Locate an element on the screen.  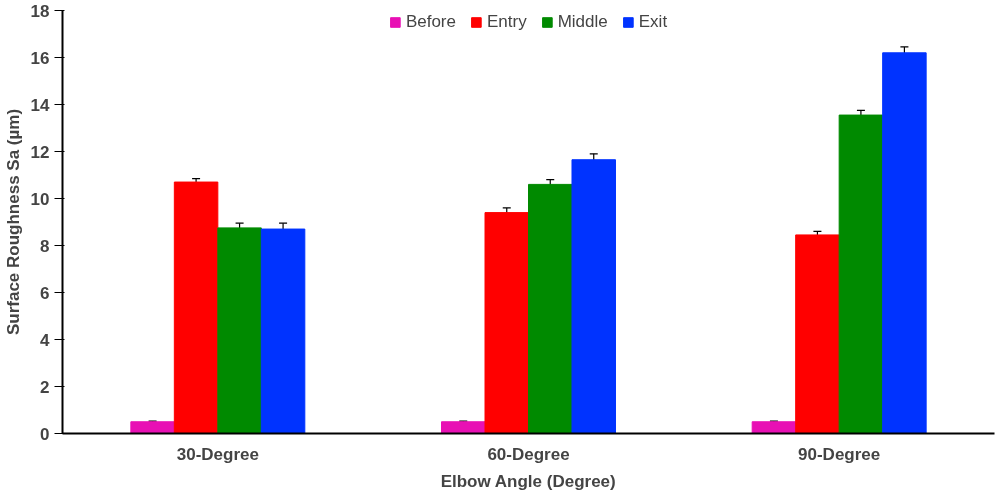
y-tick-label: 16 is located at coordinates (40, 58).